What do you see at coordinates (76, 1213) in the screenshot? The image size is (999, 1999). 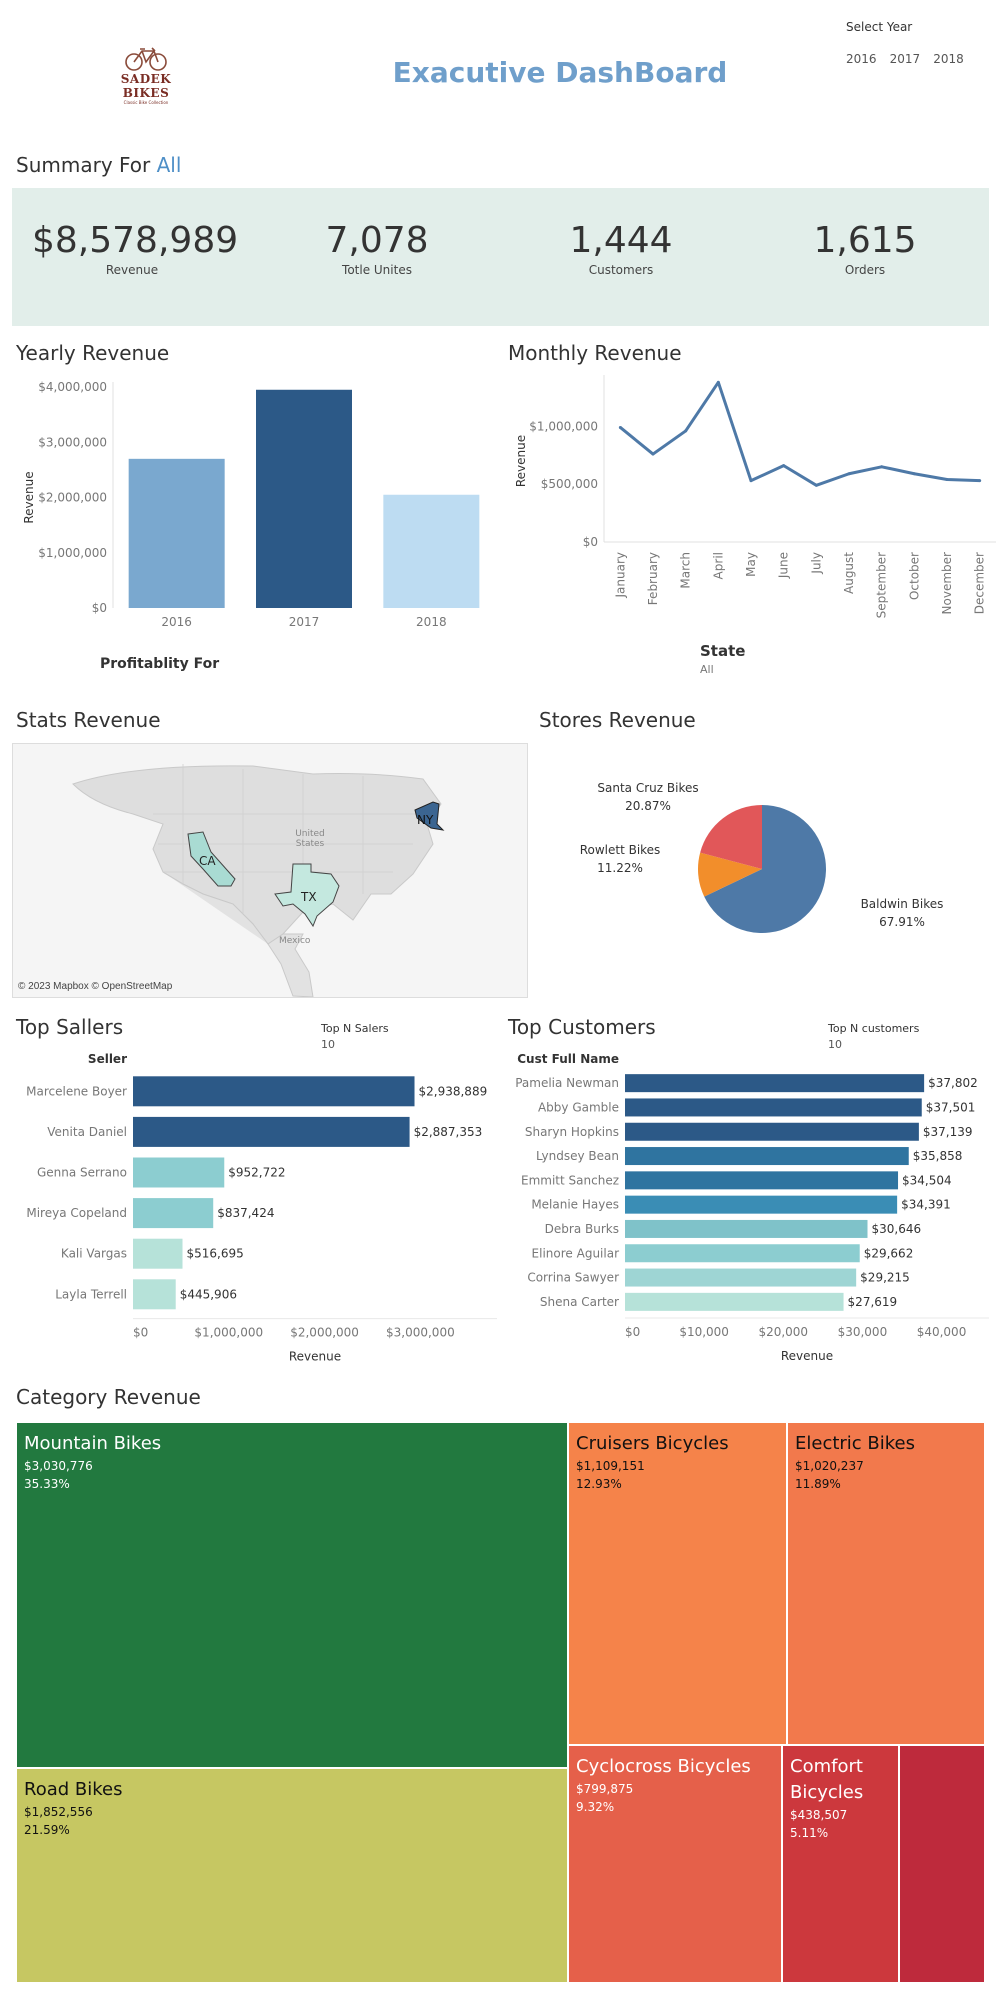 I see `category-label: Mireya Copeland` at bounding box center [76, 1213].